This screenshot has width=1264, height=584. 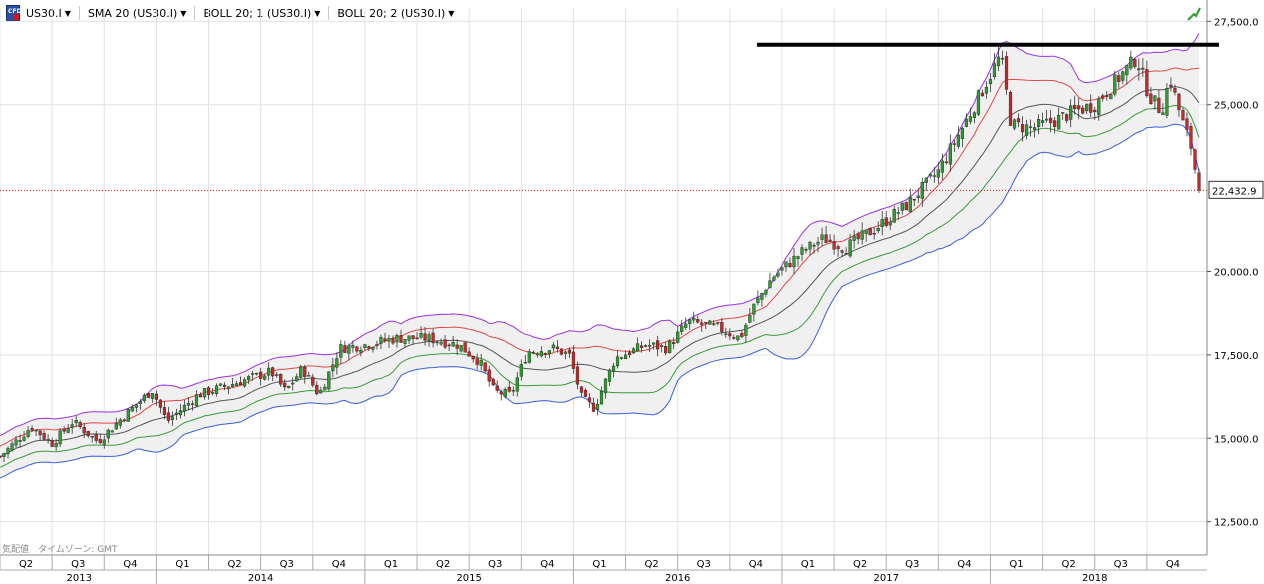 I want to click on indicator-sma-menu: SMA 20 (US30.I) ▼, so click(x=137, y=13).